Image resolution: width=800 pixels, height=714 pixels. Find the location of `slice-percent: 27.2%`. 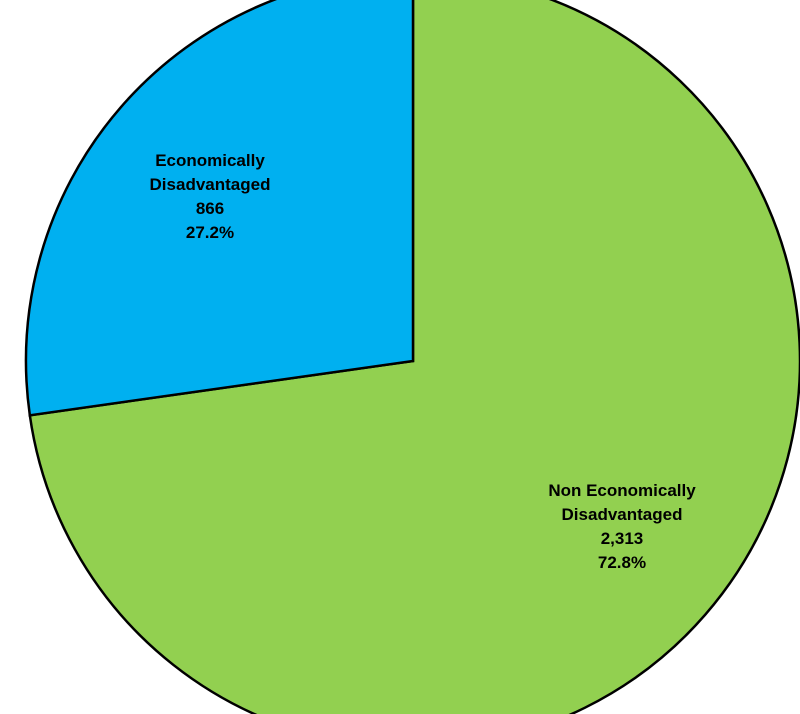

slice-percent: 27.2% is located at coordinates (210, 232).